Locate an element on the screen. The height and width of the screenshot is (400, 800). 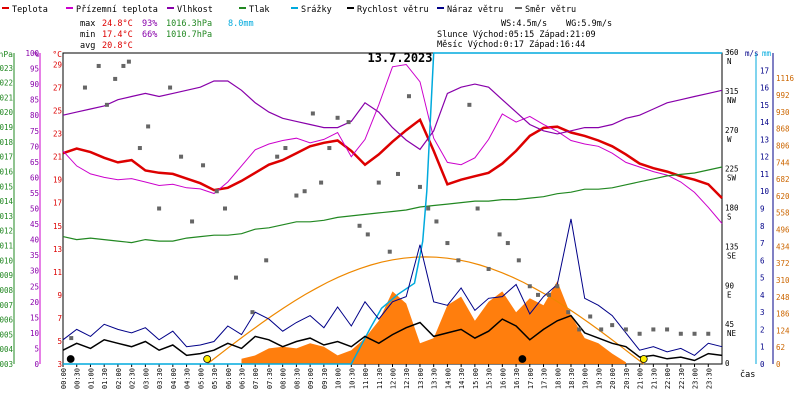
legend-label-6: Náraz větru is located at coordinates (475, 10).